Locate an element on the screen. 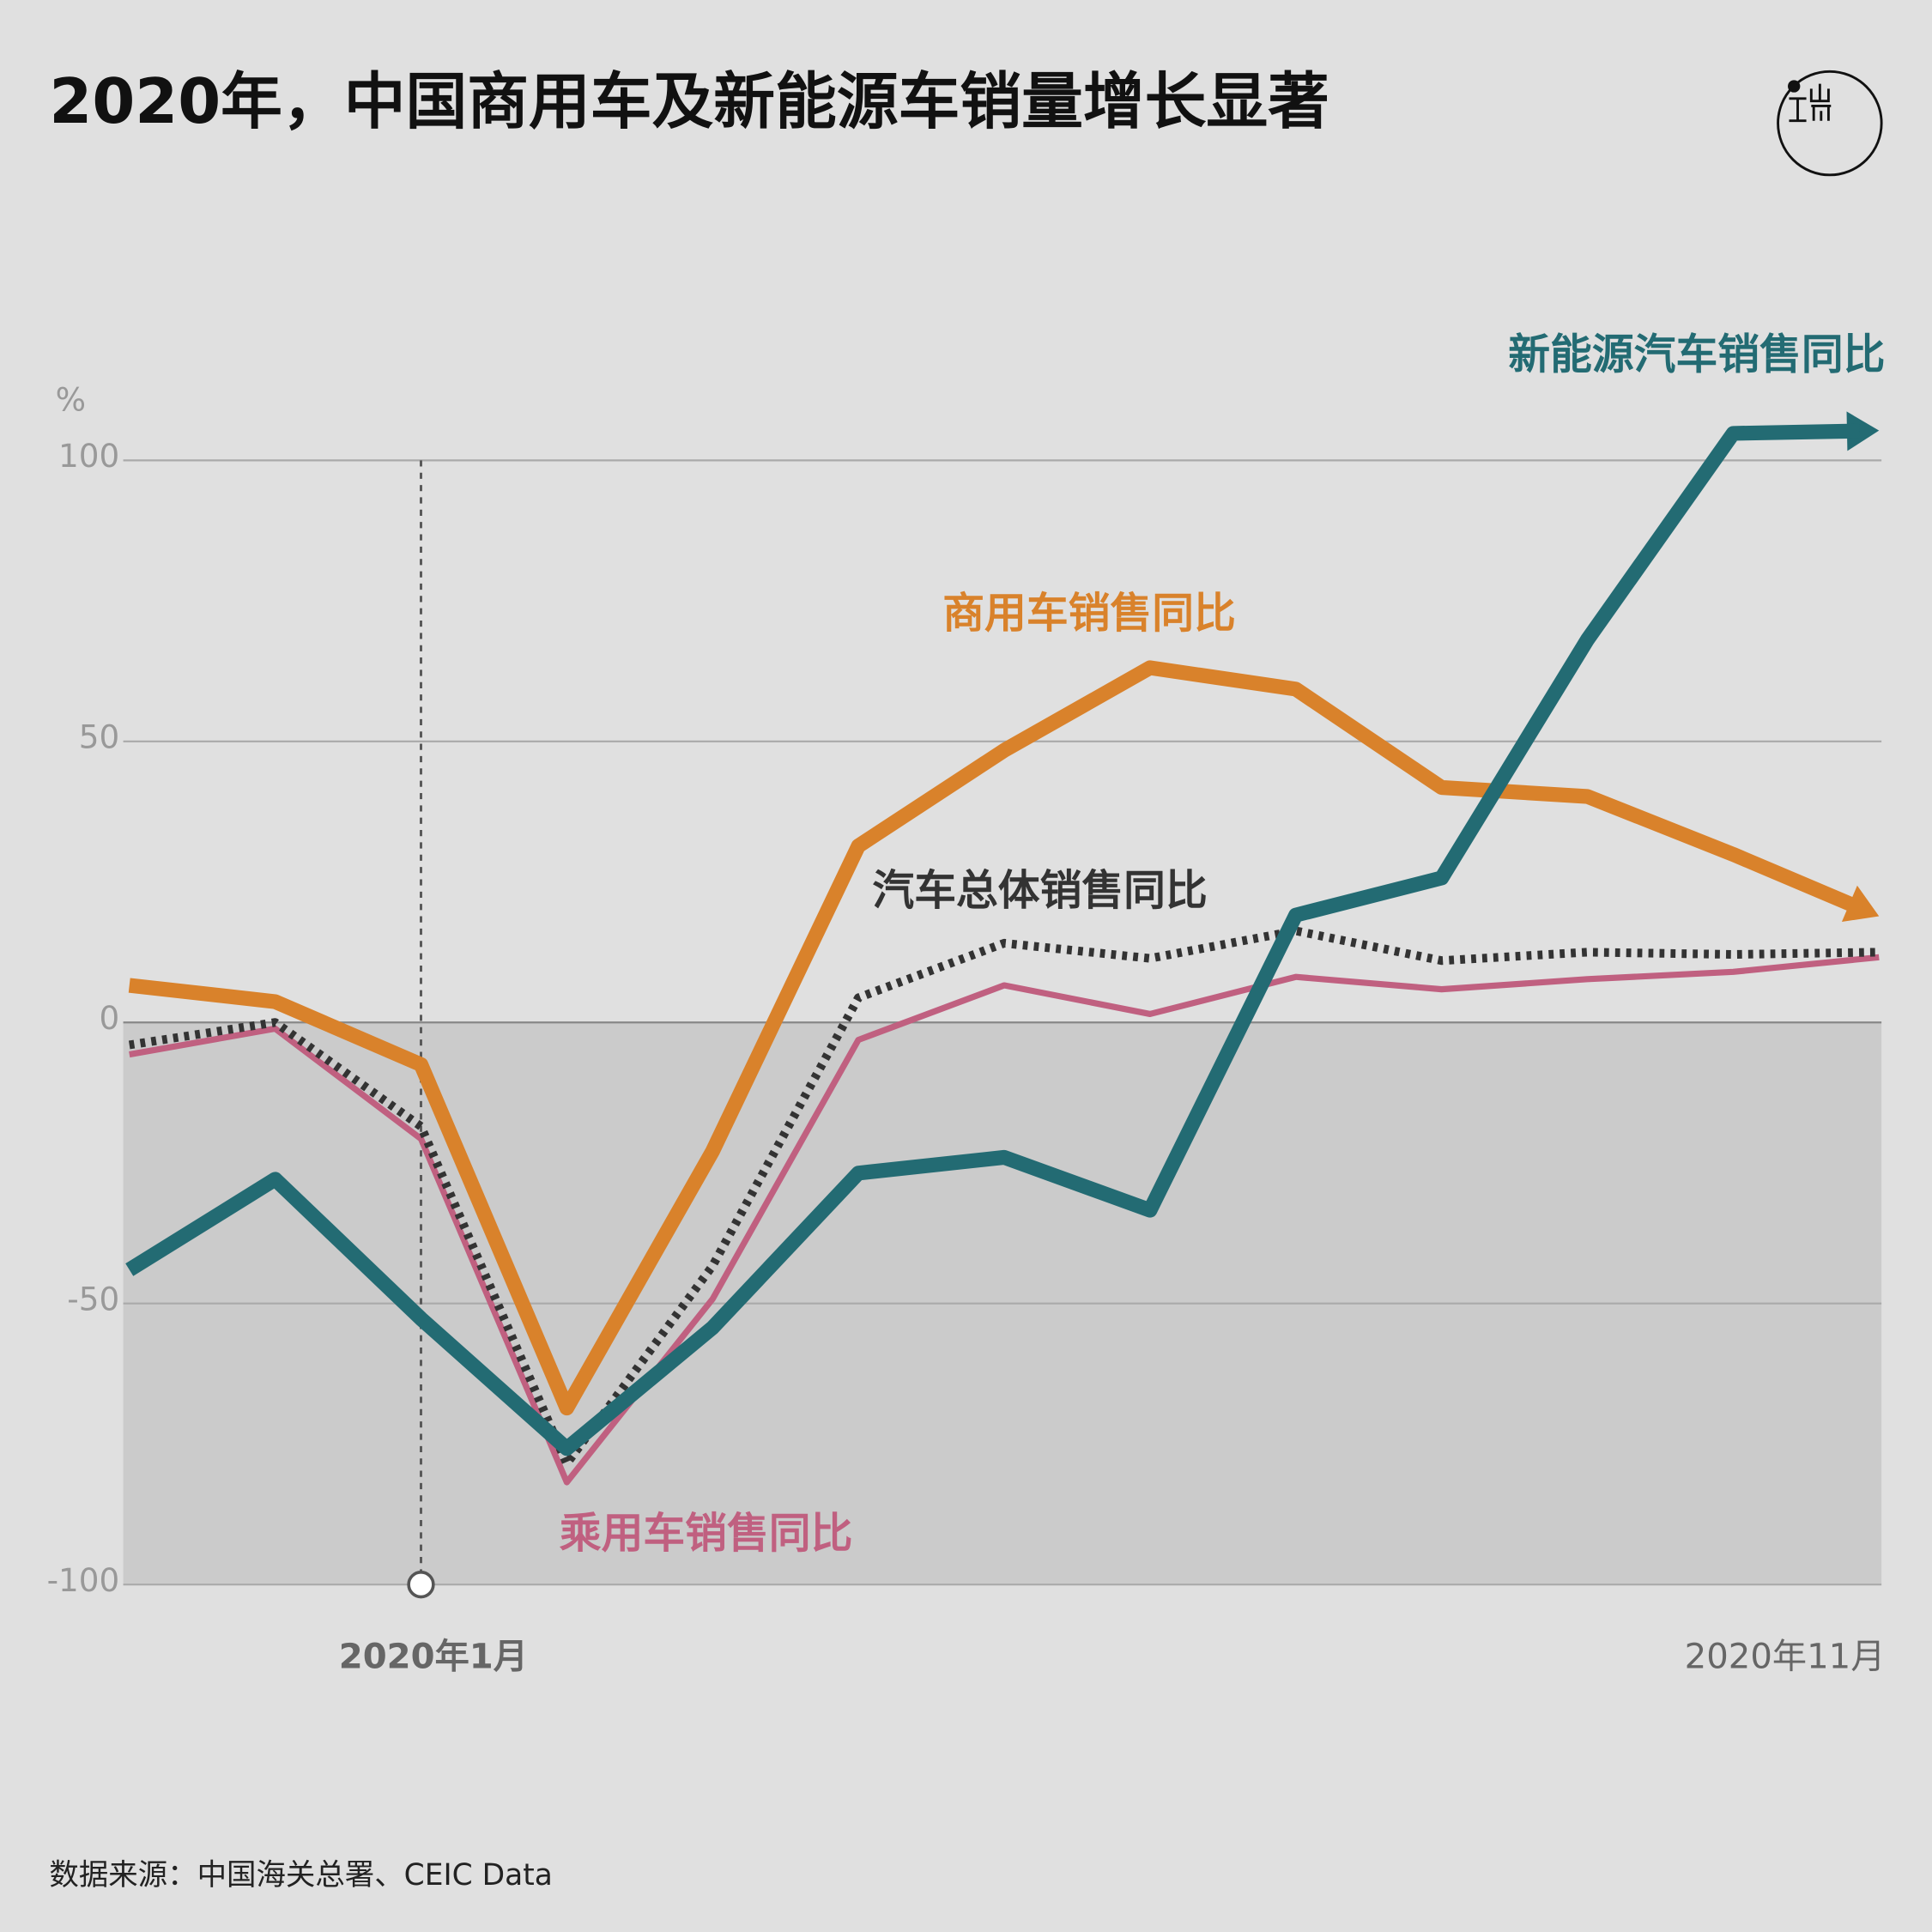 The width and height of the screenshot is (1932, 1932). series-label: 乘用车销售同比 is located at coordinates (706, 1534).